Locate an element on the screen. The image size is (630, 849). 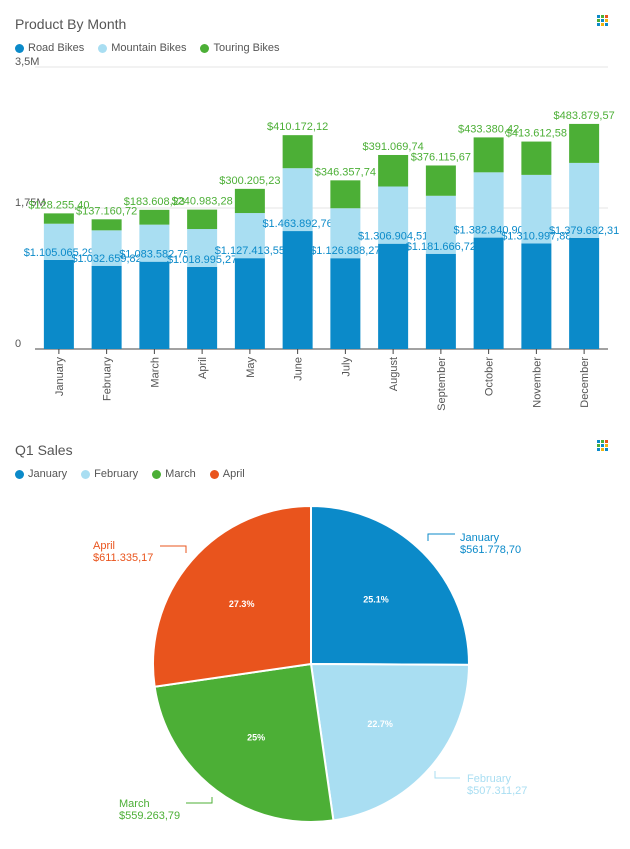
data-label-road: $1.379.682,31 is located at coordinates (584, 231).